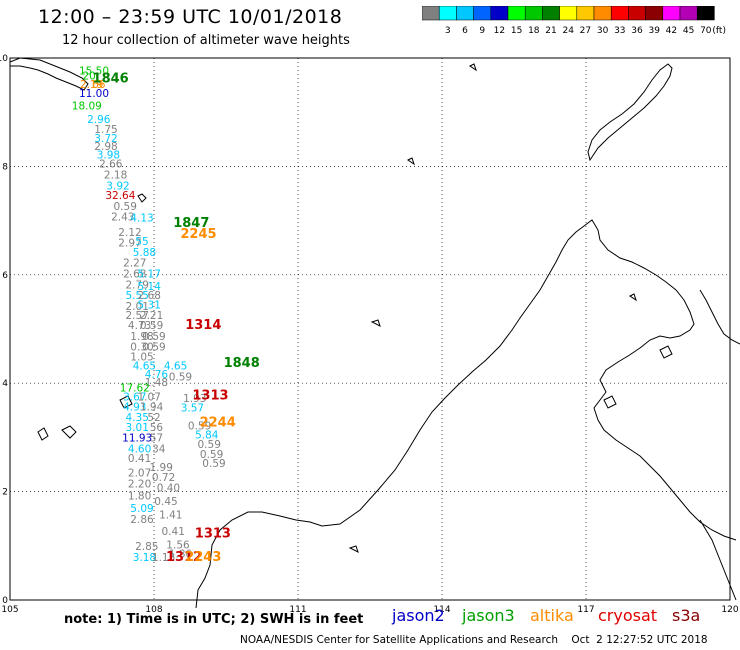 The height and width of the screenshot is (650, 740). I want to click on swh-observation: 4.13, so click(141, 219).